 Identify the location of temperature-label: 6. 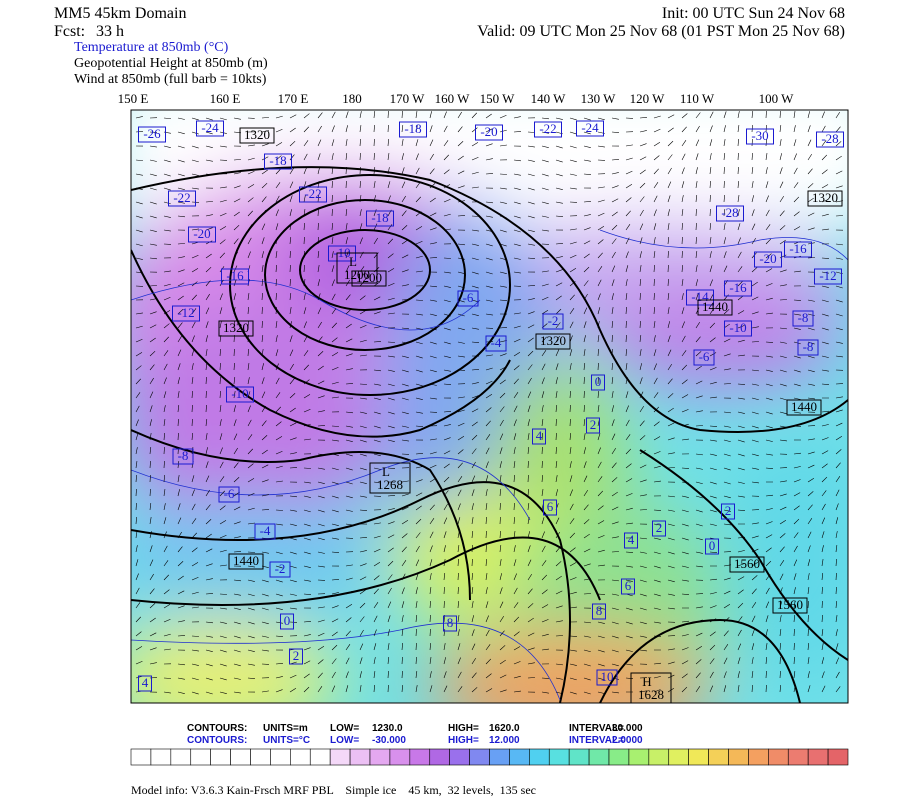
(550, 506).